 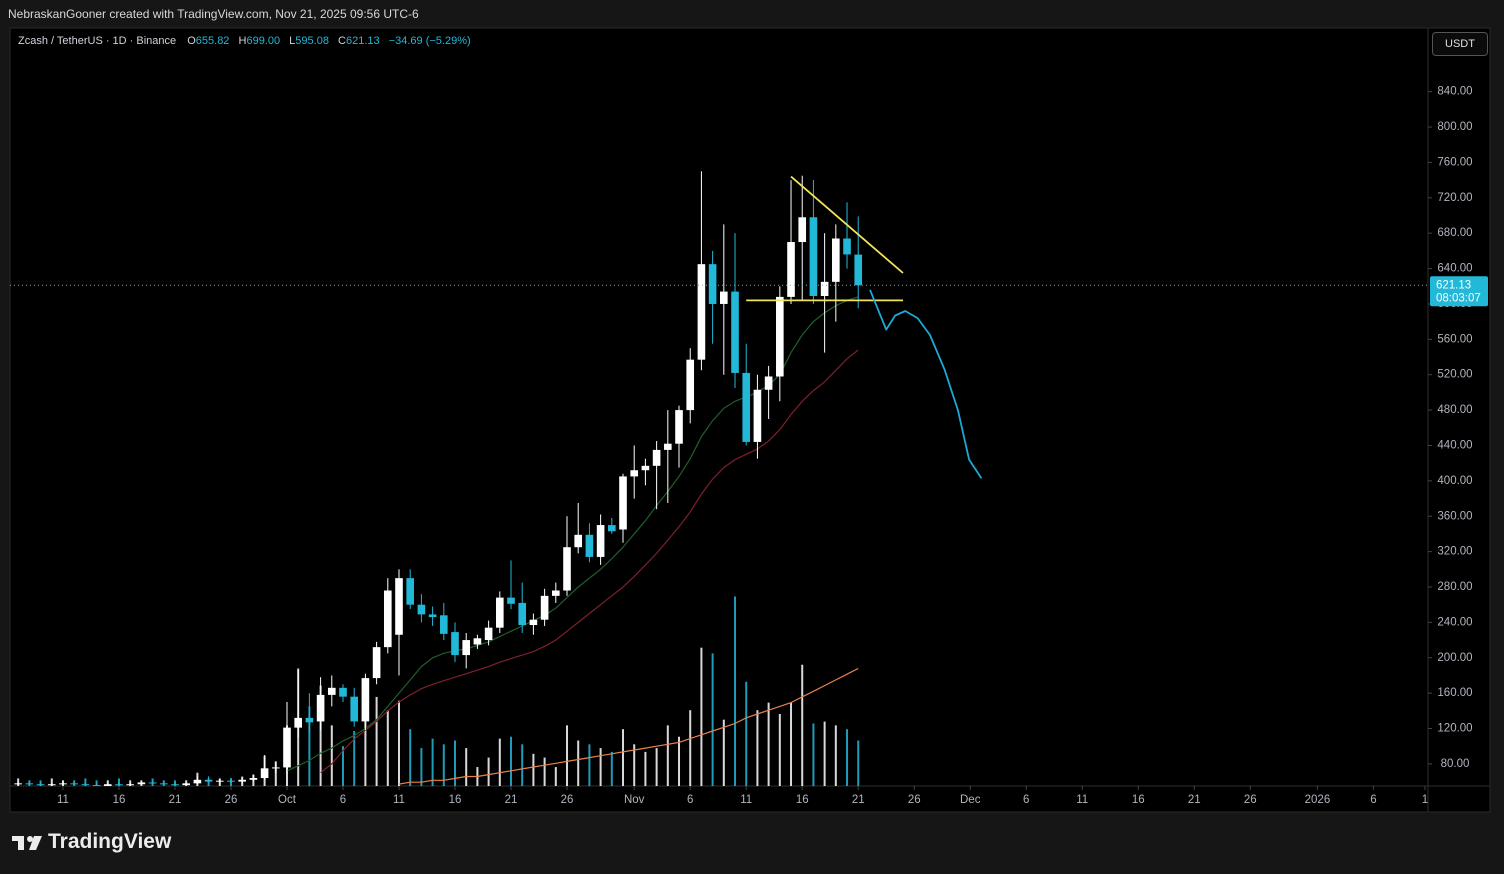 What do you see at coordinates (1454, 516) in the screenshot?
I see `y-tick-label: 360.00` at bounding box center [1454, 516].